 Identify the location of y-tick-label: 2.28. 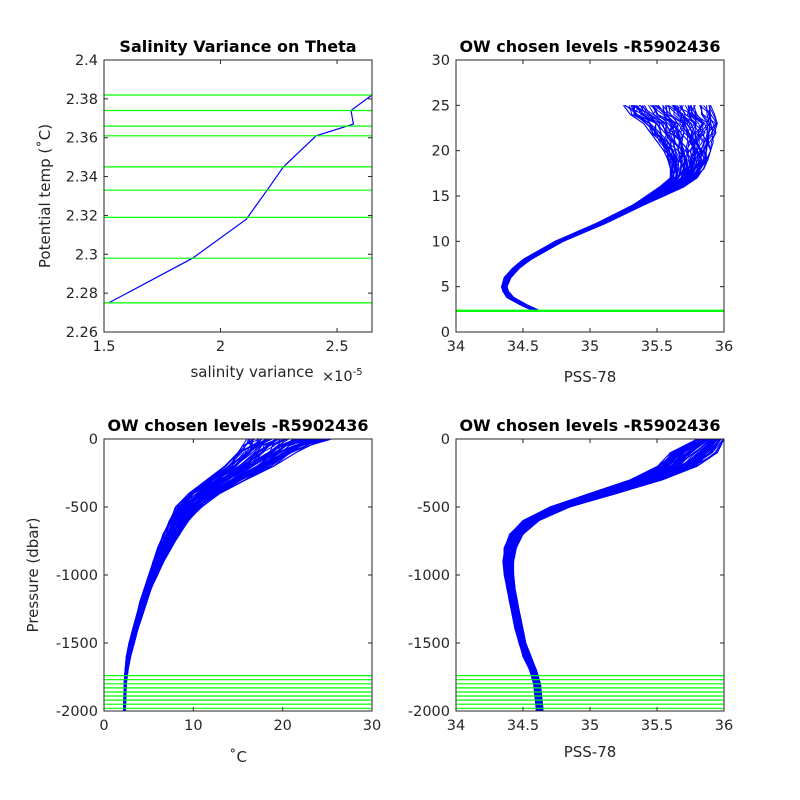
(82, 294).